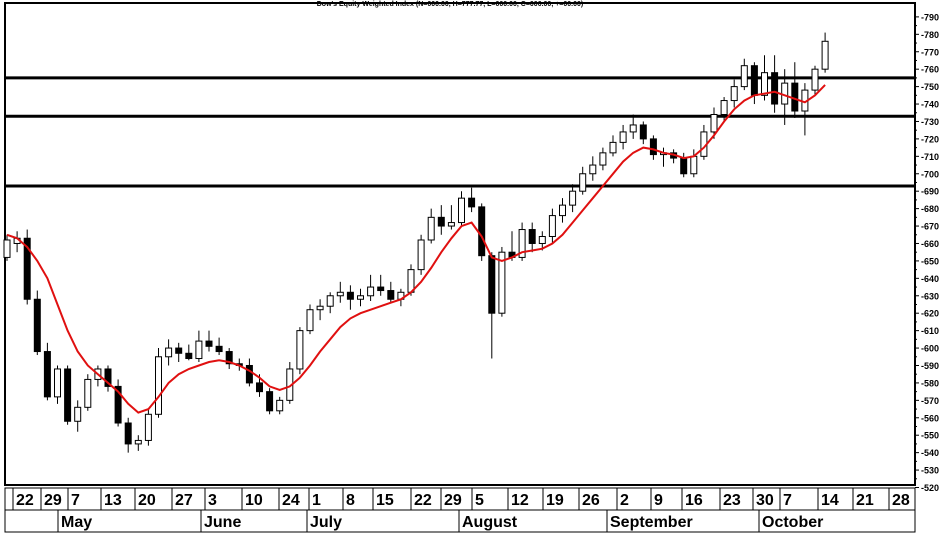  I want to click on x-day-label: 27, so click(184, 500).